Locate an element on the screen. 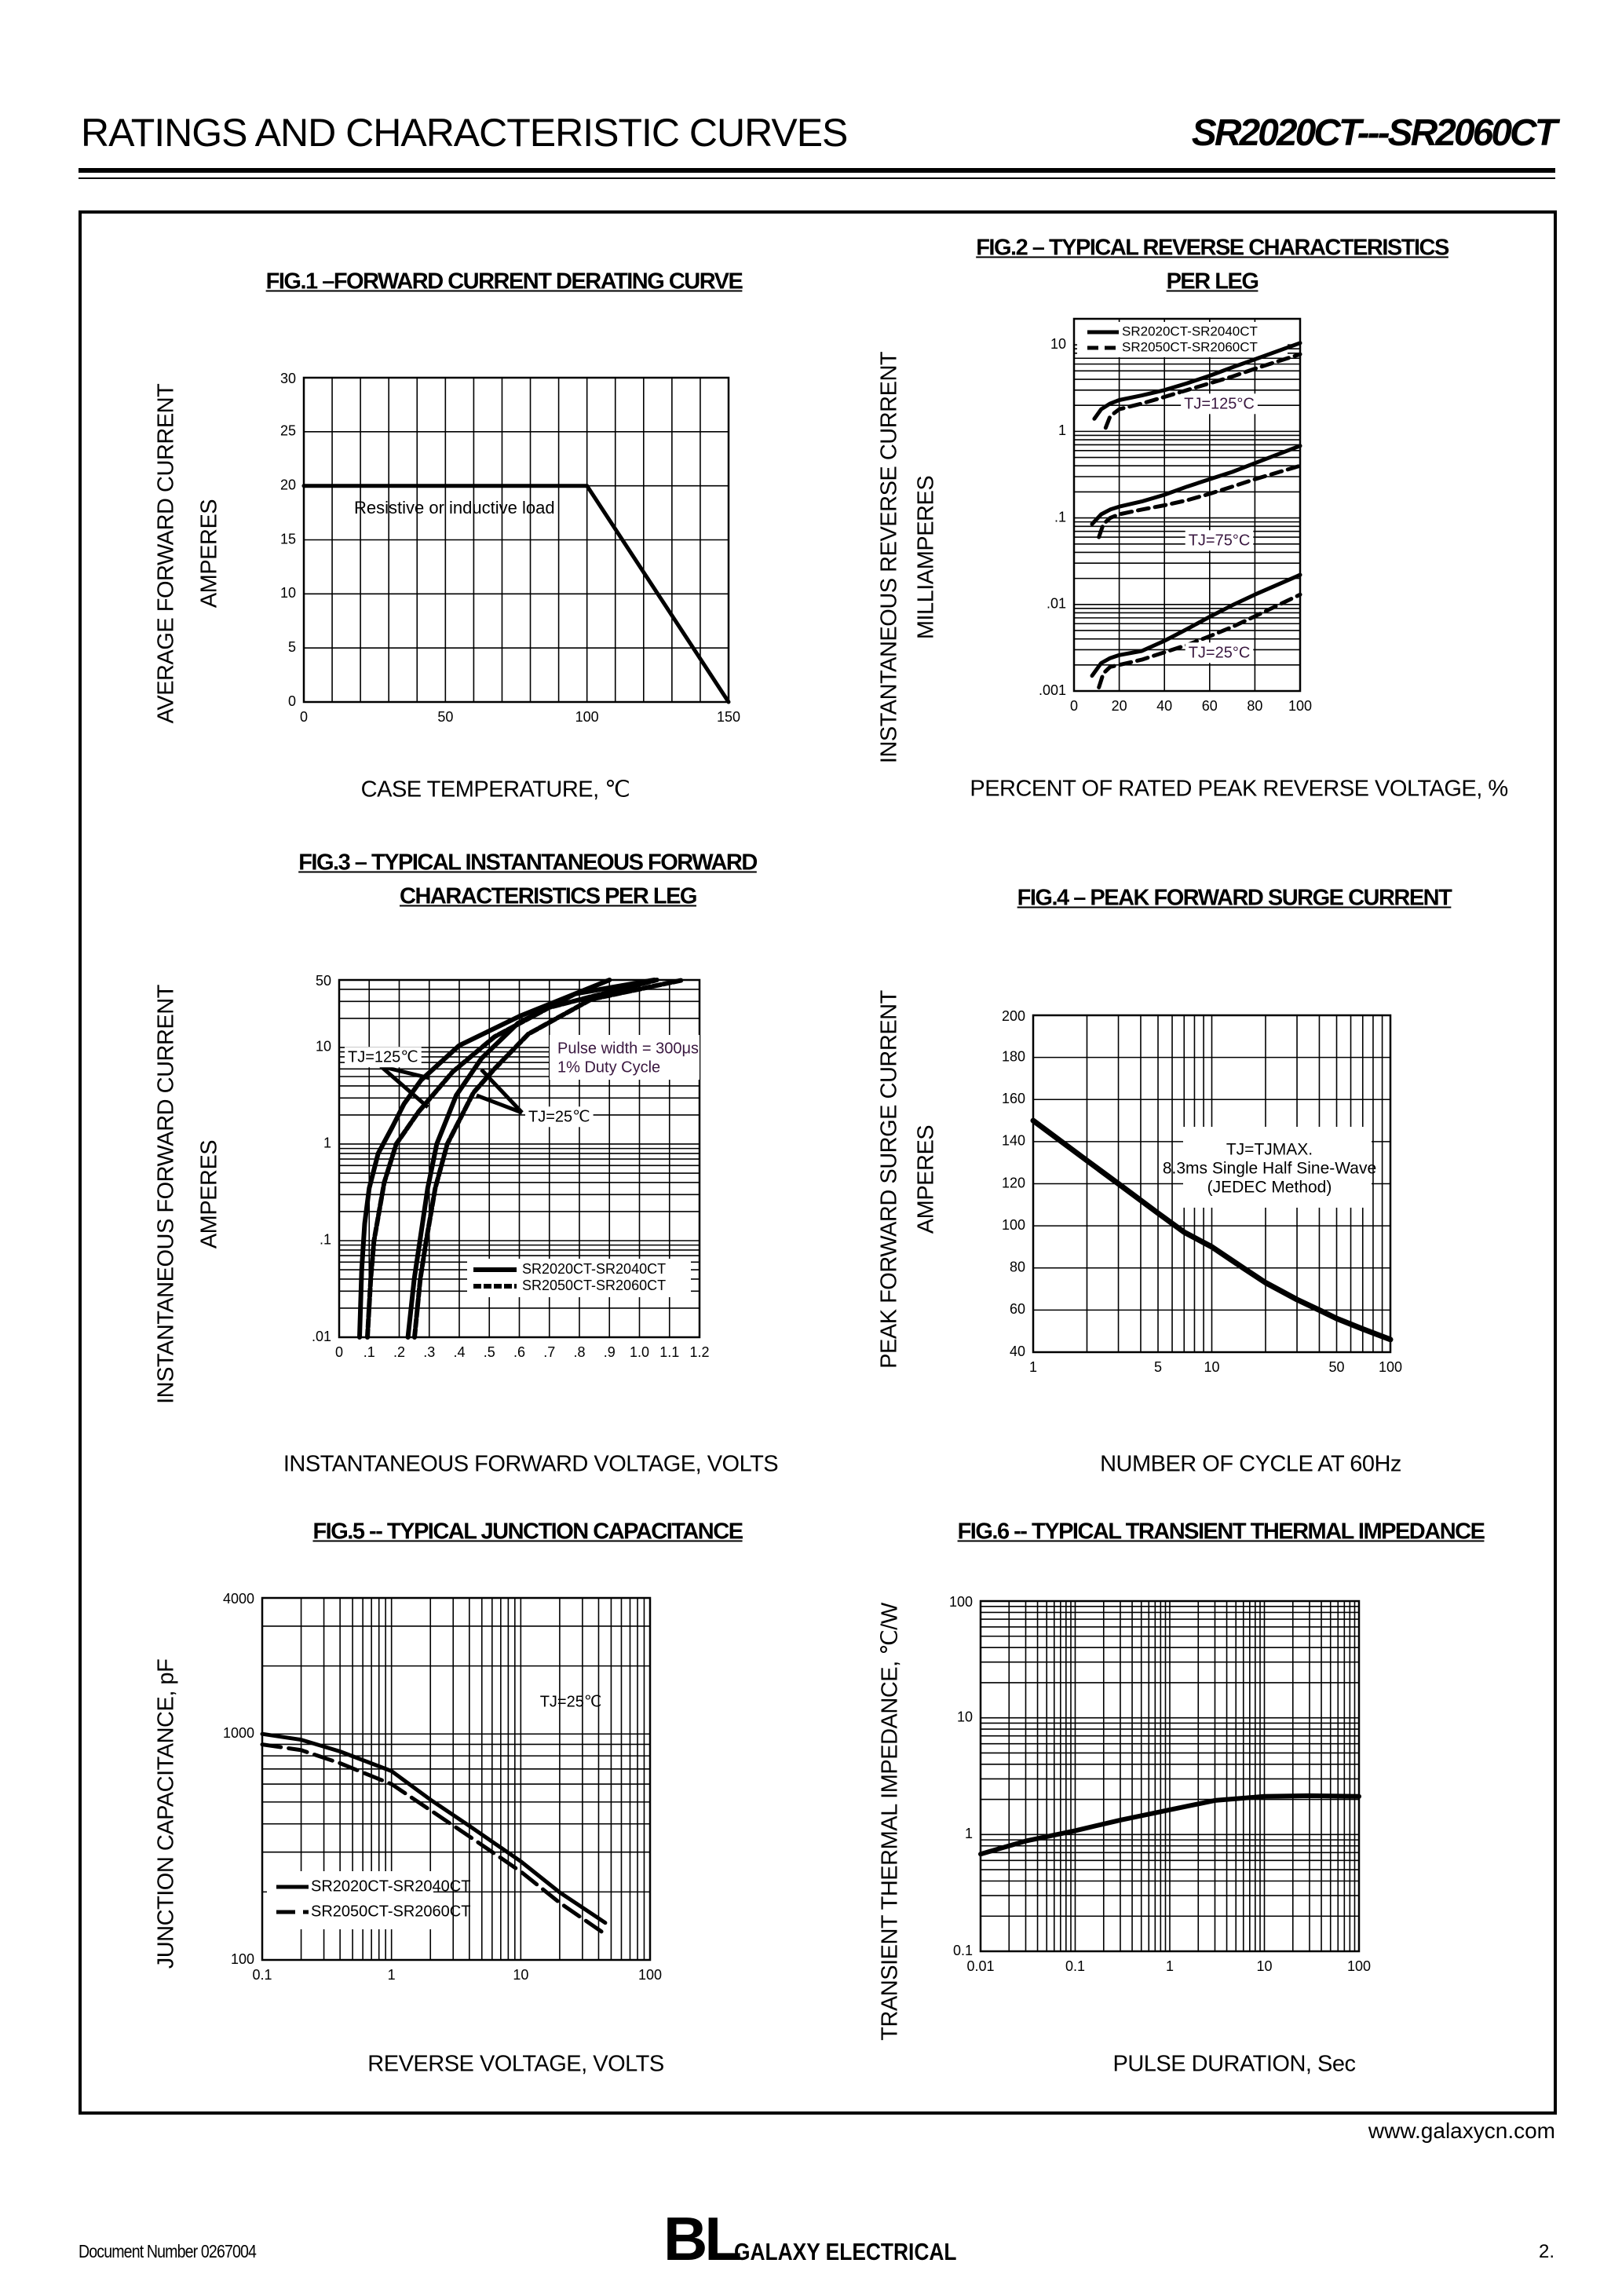 This screenshot has height=2296, width=1622. fig1-annotation: Resistive or inductive load is located at coordinates (455, 508).